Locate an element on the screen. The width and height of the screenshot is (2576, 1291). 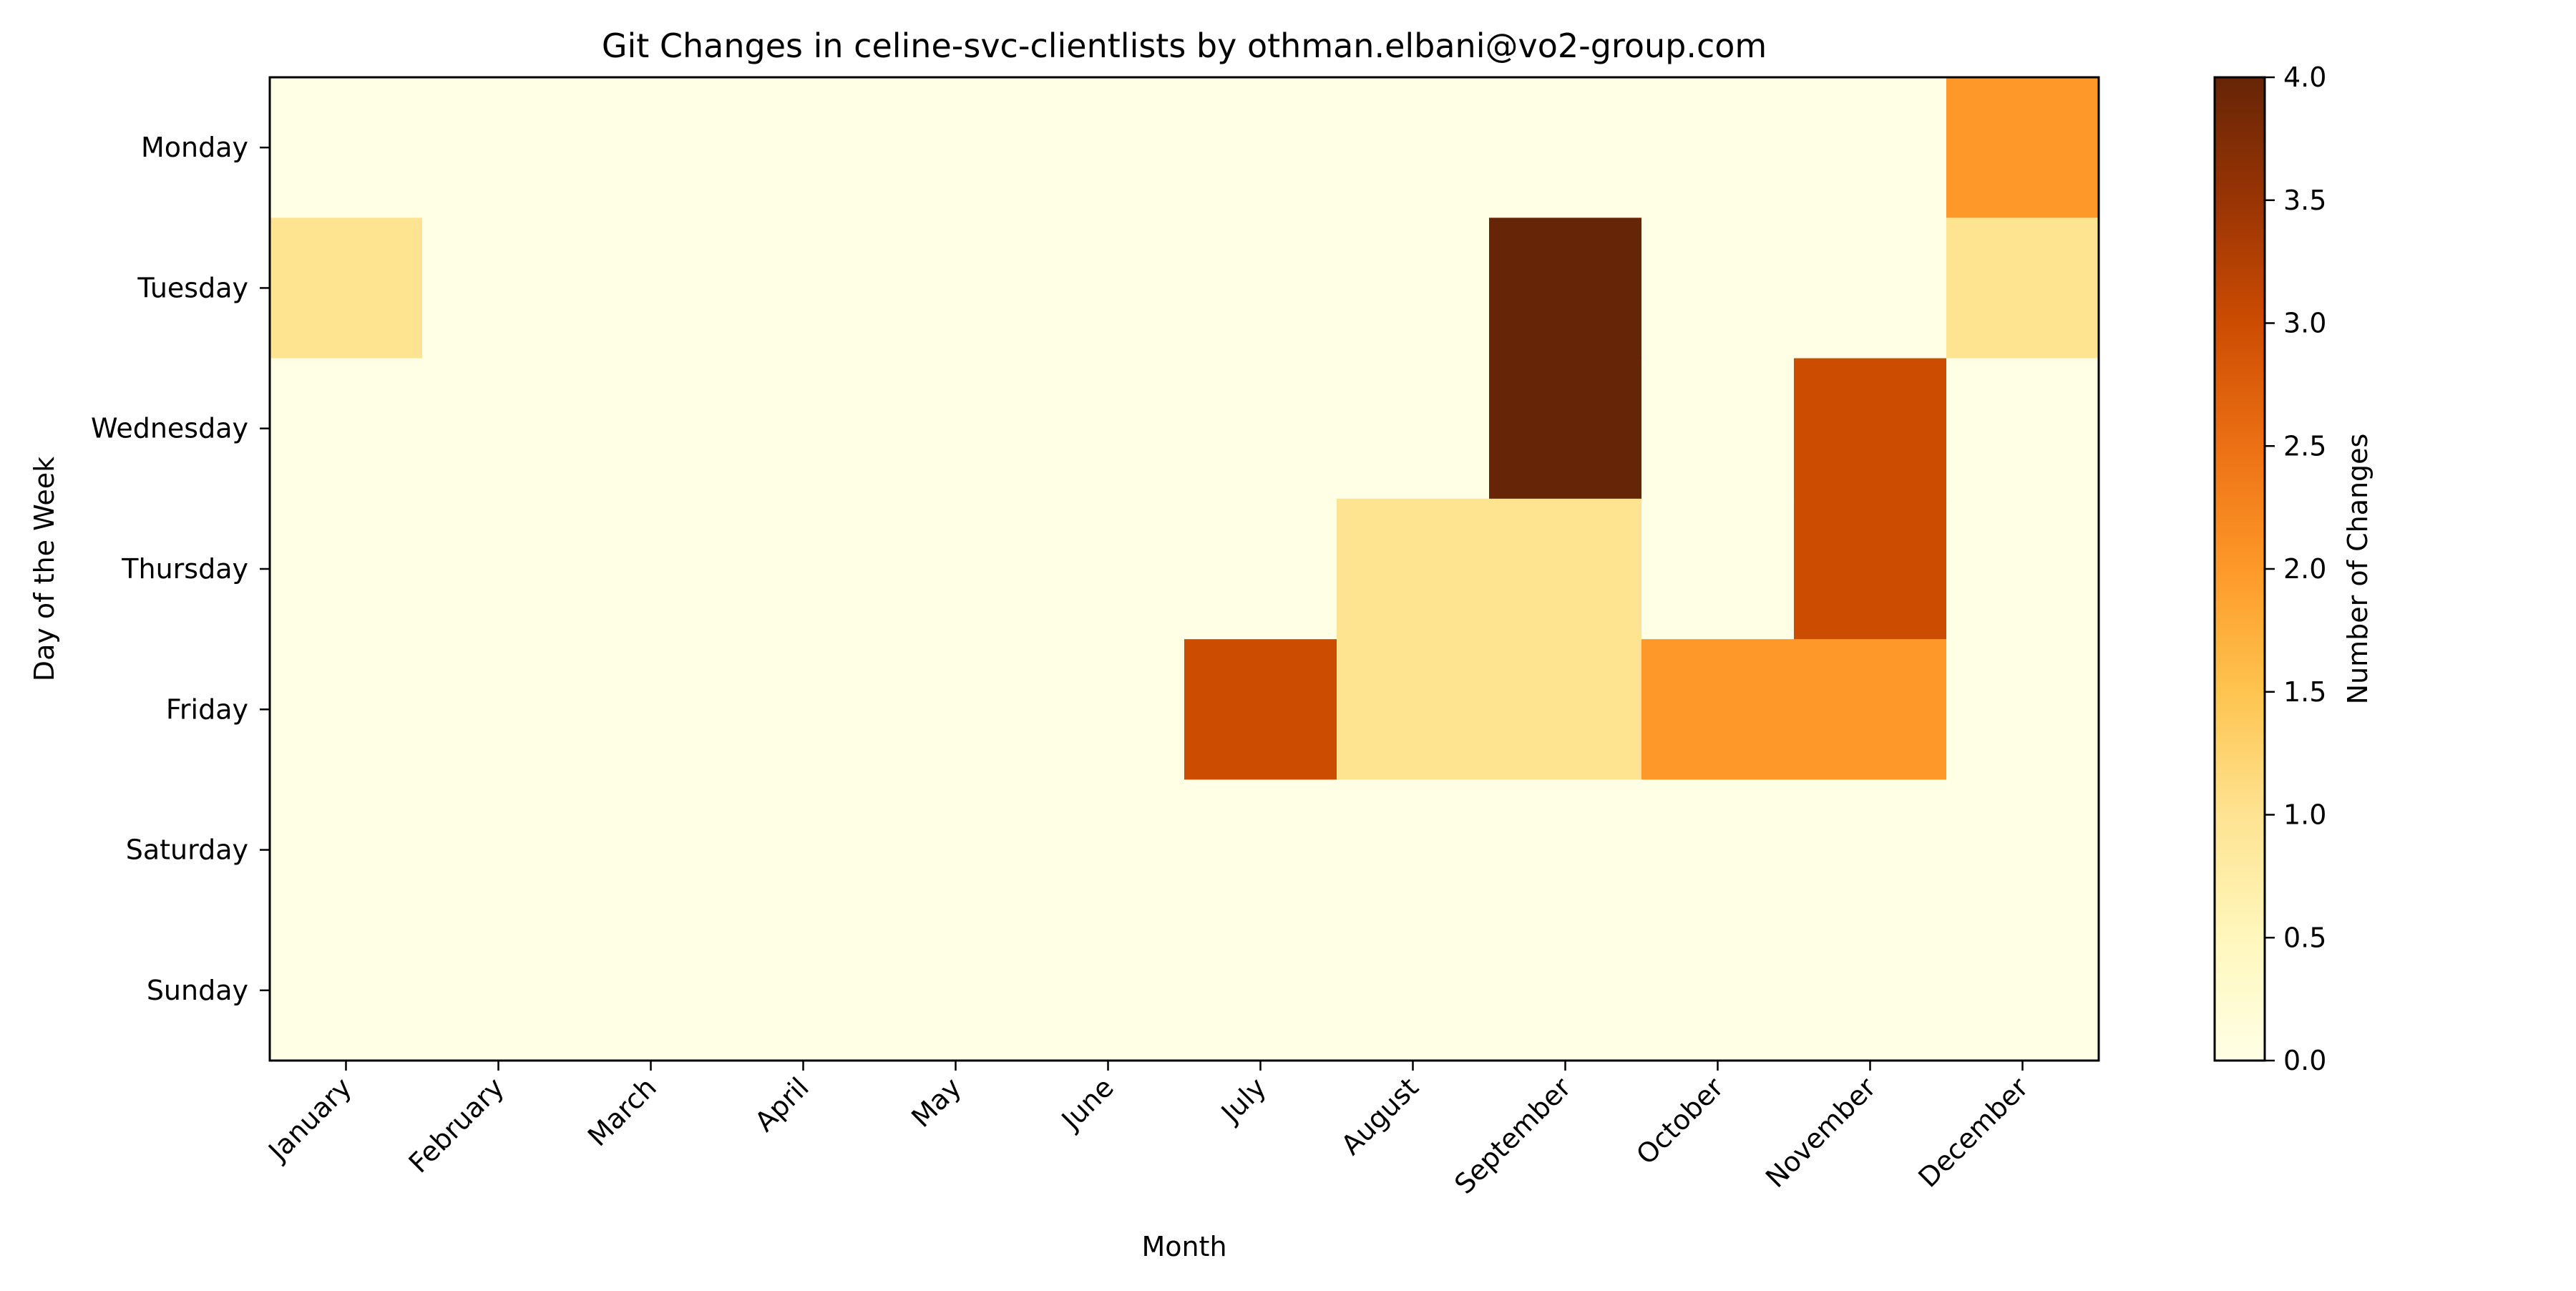
x-tick-label: November is located at coordinates (1821, 1132).